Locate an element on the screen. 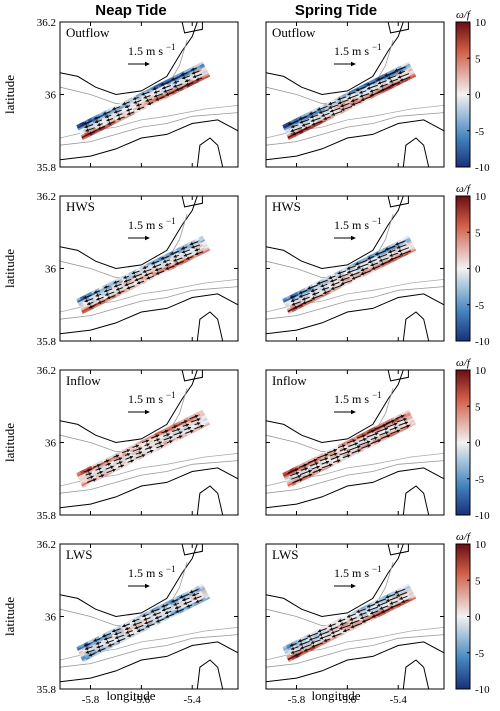 This screenshot has height=711, width=500. y-tick-label: 36 is located at coordinates (51, 96).